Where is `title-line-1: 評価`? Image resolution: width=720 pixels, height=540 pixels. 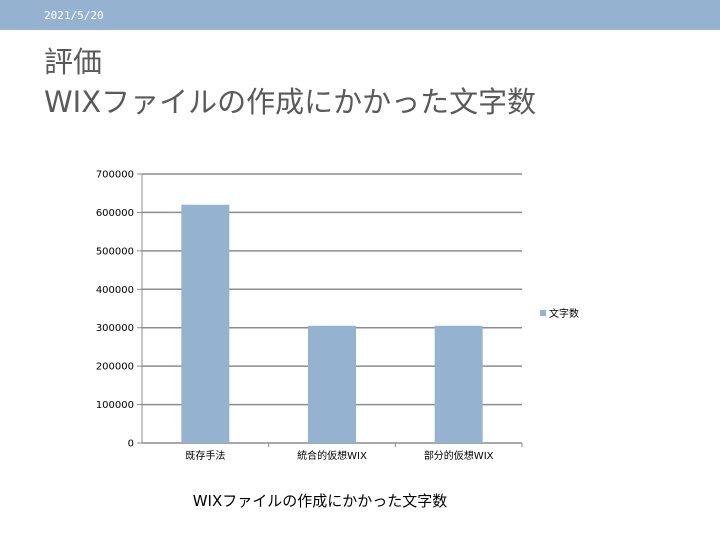
title-line-1: 評価 is located at coordinates (73, 62).